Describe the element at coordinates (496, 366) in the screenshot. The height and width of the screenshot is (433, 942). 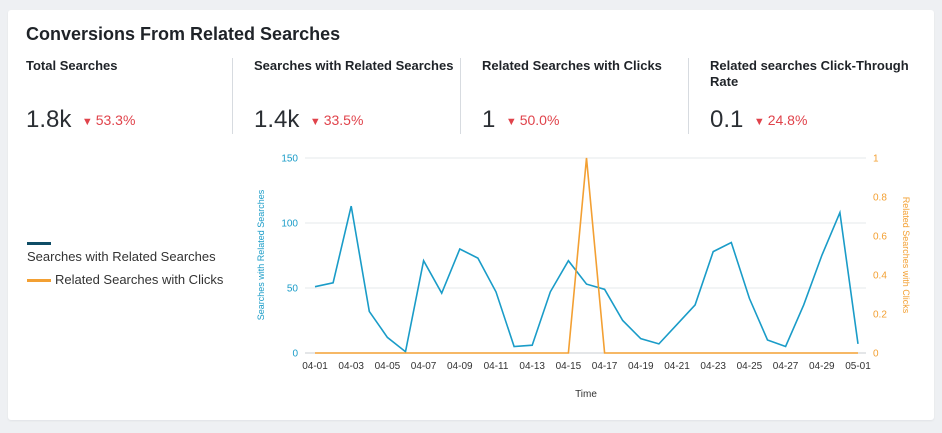
I see `x-tick-label: 04-11` at that location.